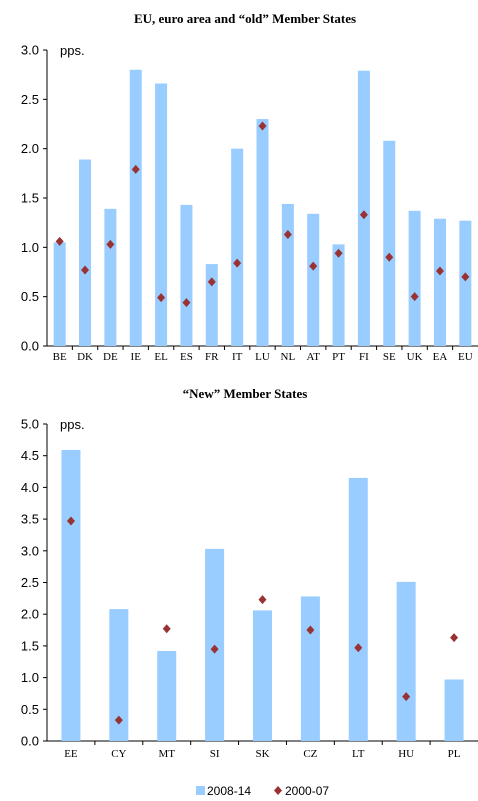 Image resolution: width=478 pixels, height=801 pixels. Describe the element at coordinates (110, 244) in the screenshot. I see `marker-DE` at that location.